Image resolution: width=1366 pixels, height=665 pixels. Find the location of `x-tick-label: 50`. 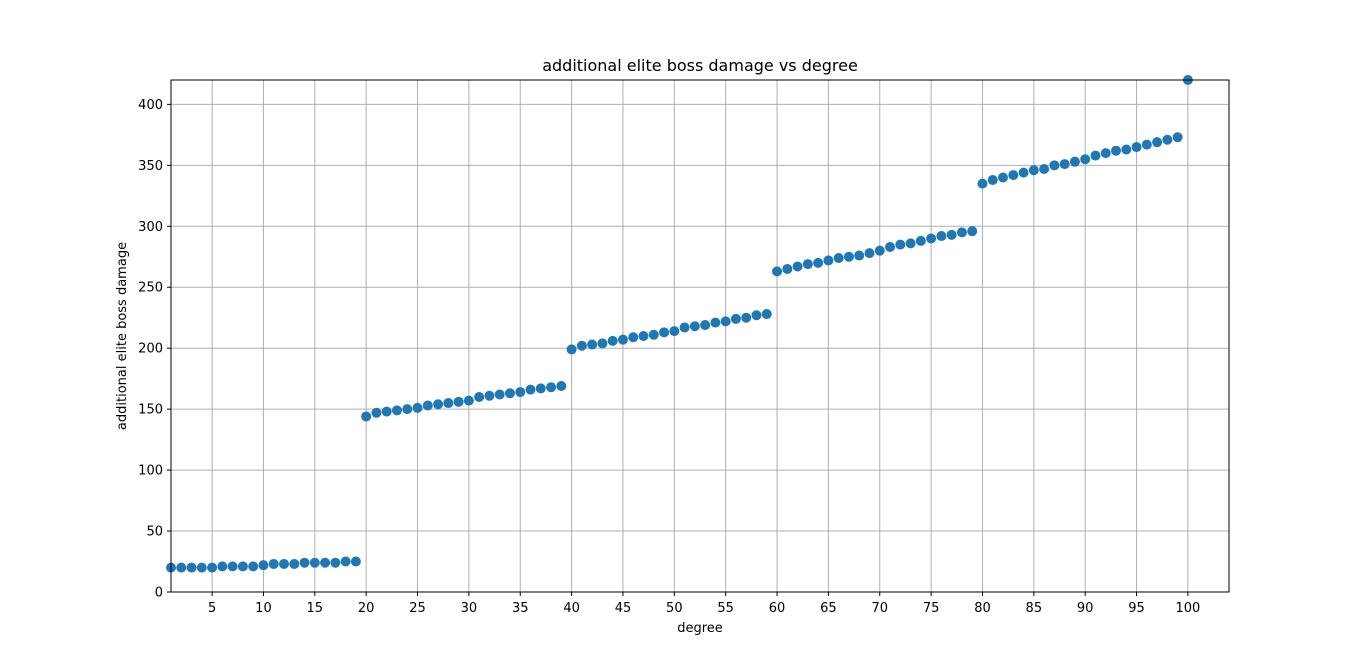

x-tick-label: 50 is located at coordinates (674, 608).